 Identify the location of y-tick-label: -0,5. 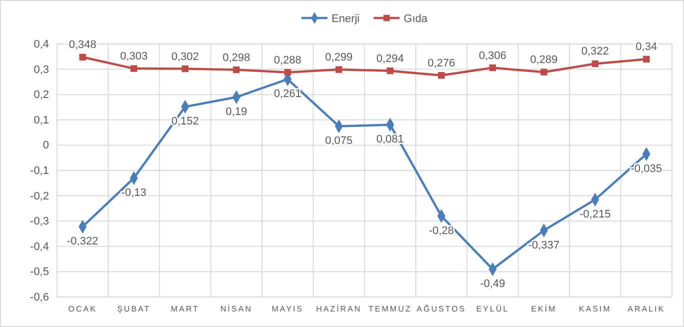
(39, 272).